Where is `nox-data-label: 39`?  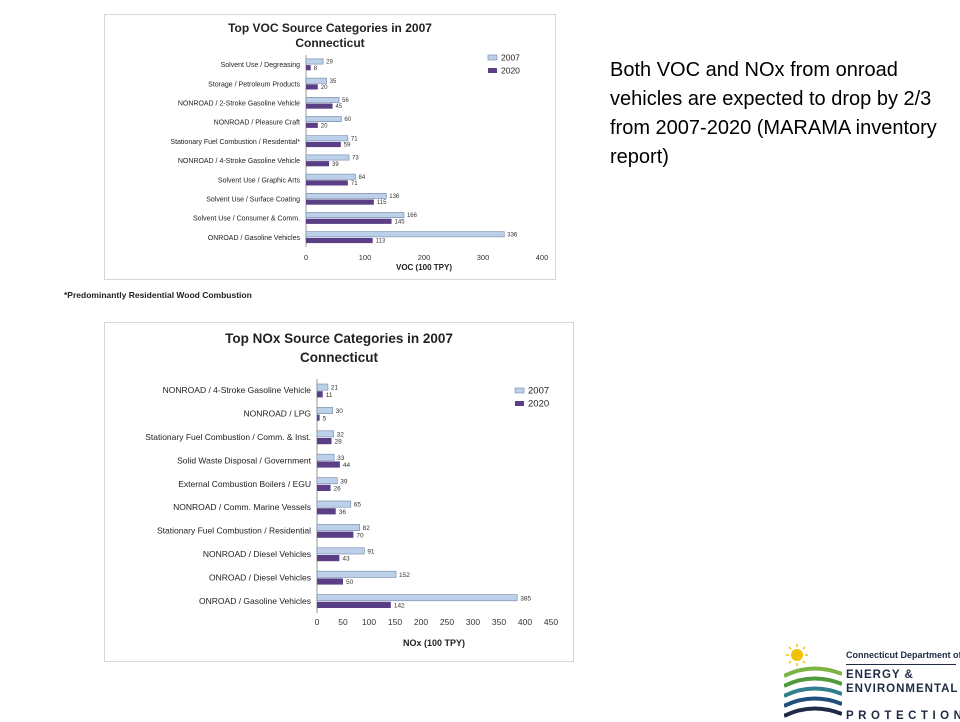
nox-data-label: 39 is located at coordinates (344, 481).